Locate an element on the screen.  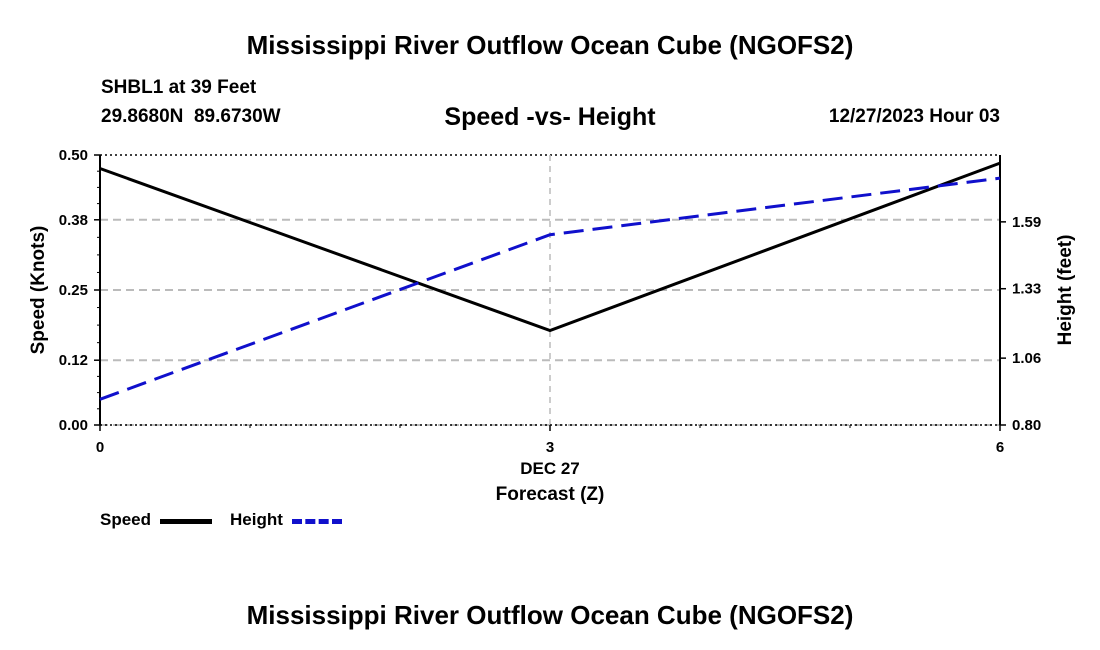
right-tick-label: 1.59 is located at coordinates (1026, 222).